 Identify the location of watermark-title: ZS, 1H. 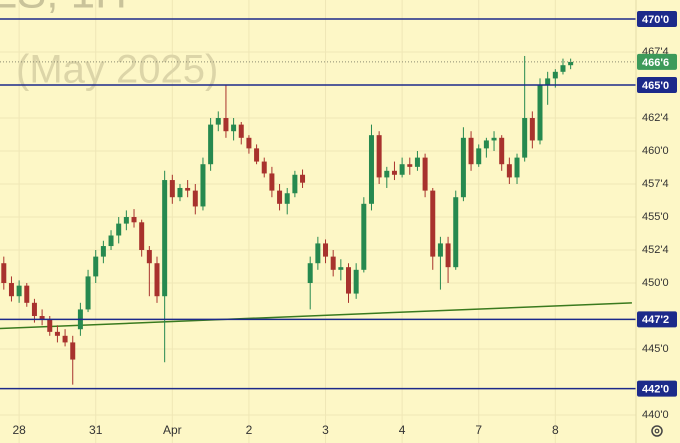
(63, 9).